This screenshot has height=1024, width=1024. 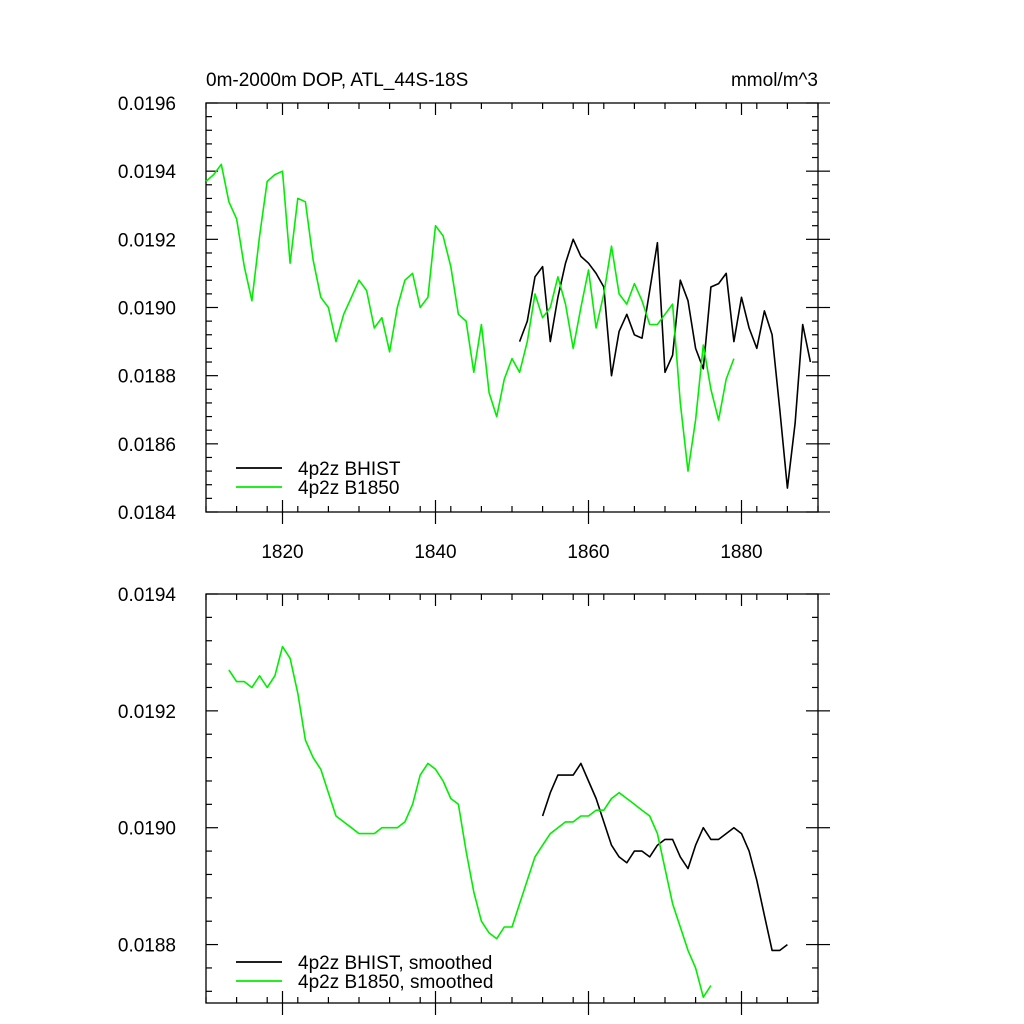 What do you see at coordinates (337, 80) in the screenshot?
I see `chart-title: 0m-2000m DOP, ATL_44S-18S` at bounding box center [337, 80].